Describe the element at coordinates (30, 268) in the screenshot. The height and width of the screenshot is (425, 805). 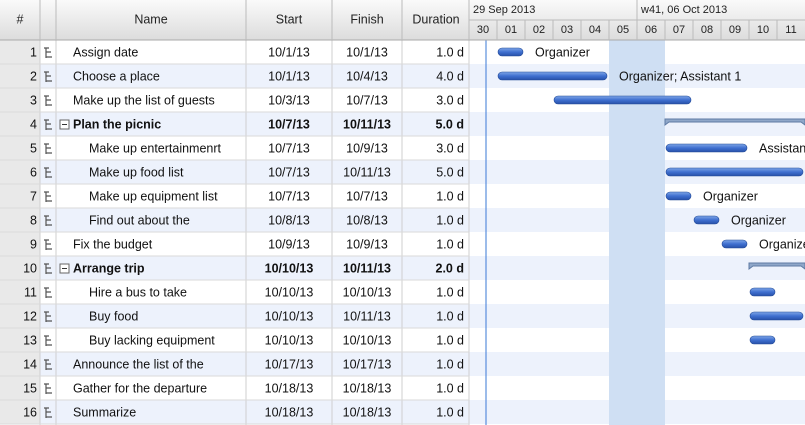
I see `row-number: 10` at that location.